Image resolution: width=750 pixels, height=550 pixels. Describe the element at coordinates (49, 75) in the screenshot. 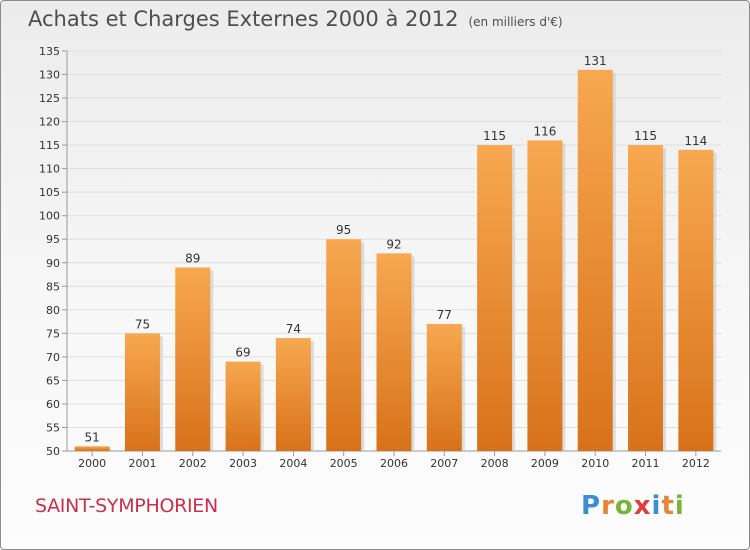

I see `y-tick-label: 130` at that location.